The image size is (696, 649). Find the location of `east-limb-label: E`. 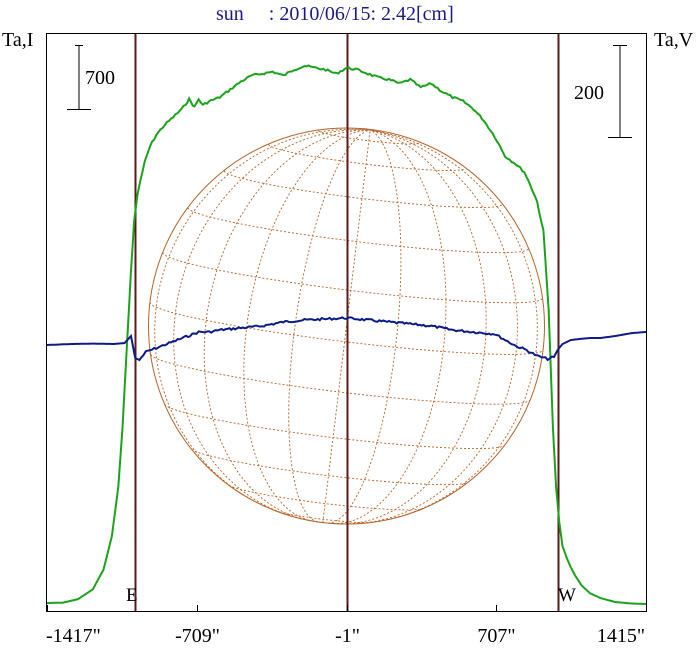

east-limb-label: E is located at coordinates (132, 595).